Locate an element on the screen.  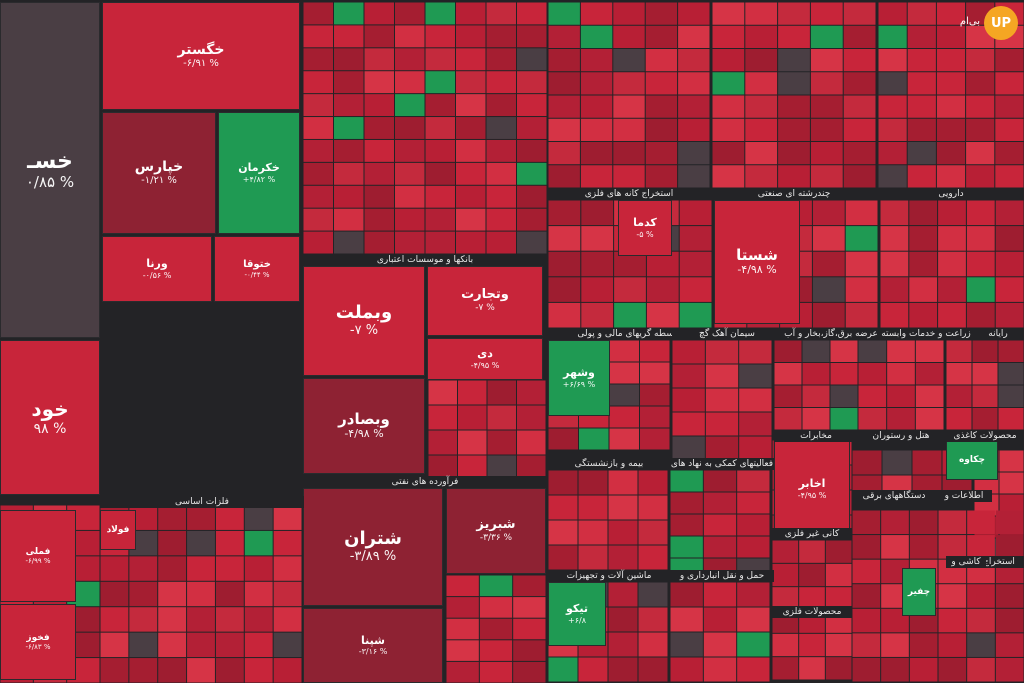
treemap-tile: ورنا -۰/۵۶ % is located at coordinates (157, 269).